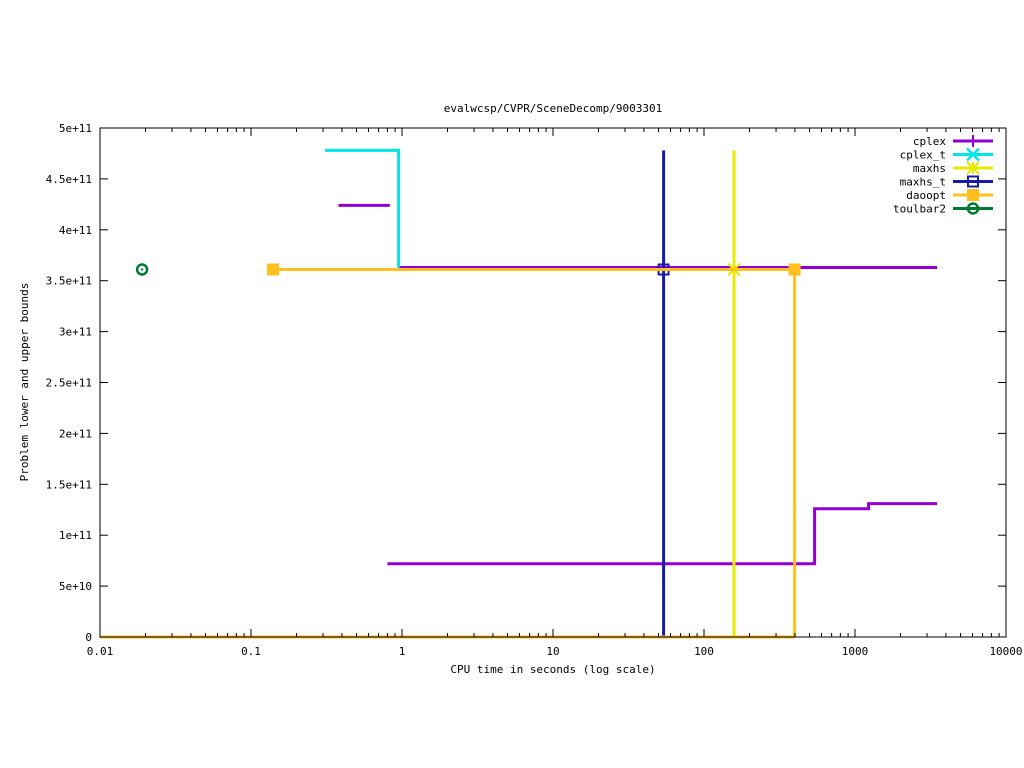 The height and width of the screenshot is (768, 1024). What do you see at coordinates (69, 484) in the screenshot?
I see `y-tick-label: 1.5e+11` at bounding box center [69, 484].